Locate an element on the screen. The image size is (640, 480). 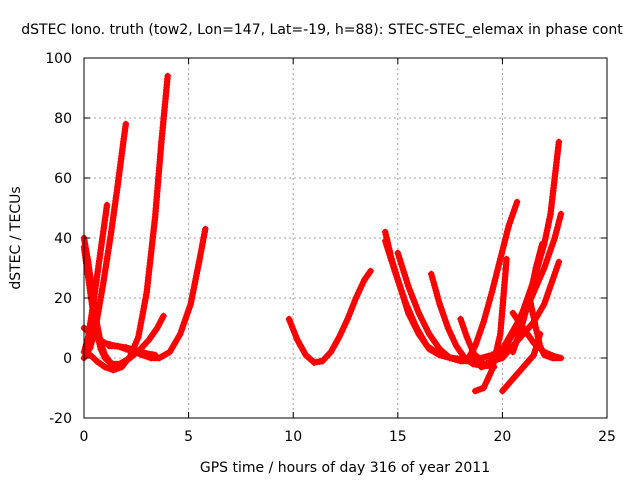
y-axis-label: dSTEC / TECUs is located at coordinates (16, 237).